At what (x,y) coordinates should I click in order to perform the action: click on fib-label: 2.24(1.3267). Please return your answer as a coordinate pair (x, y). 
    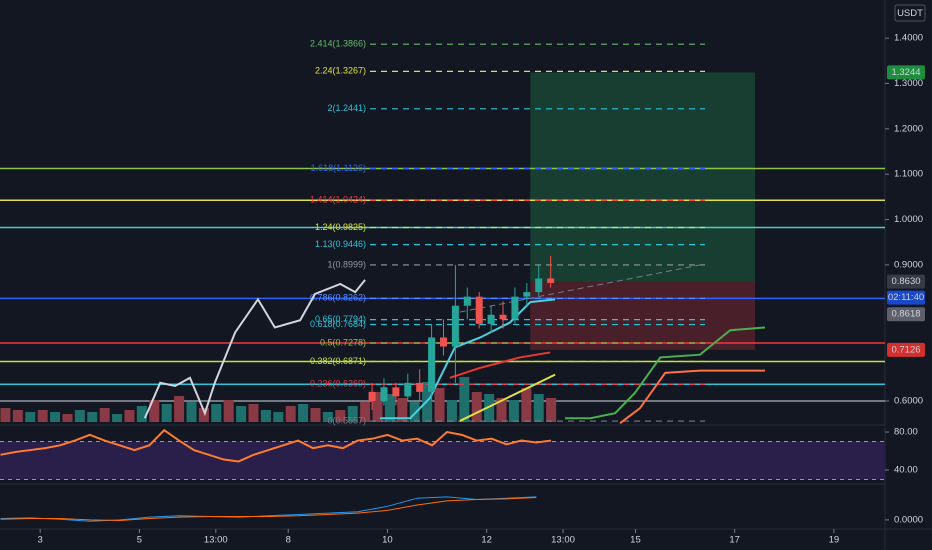
    Looking at the image, I should click on (340, 71).